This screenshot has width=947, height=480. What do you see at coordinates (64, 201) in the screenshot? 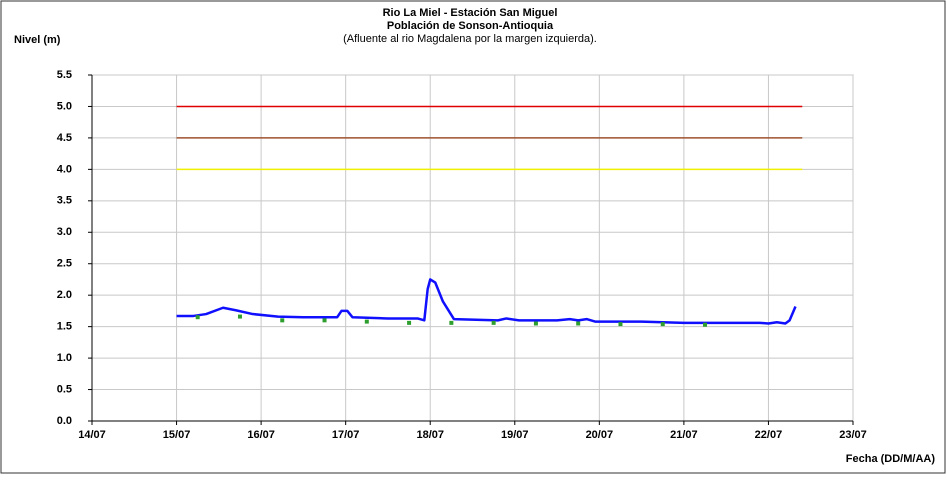
I see `y-tick-label: 3.5` at bounding box center [64, 201].